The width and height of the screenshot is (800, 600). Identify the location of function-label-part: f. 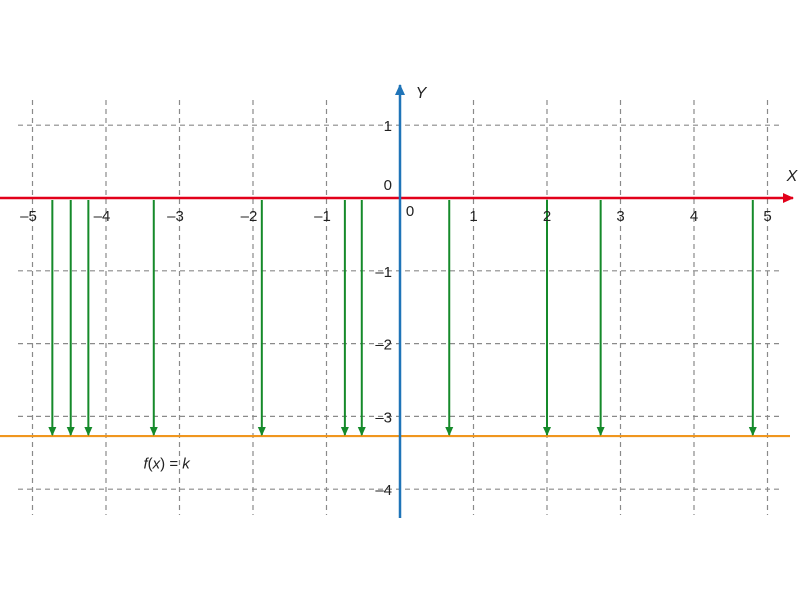
(147, 464).